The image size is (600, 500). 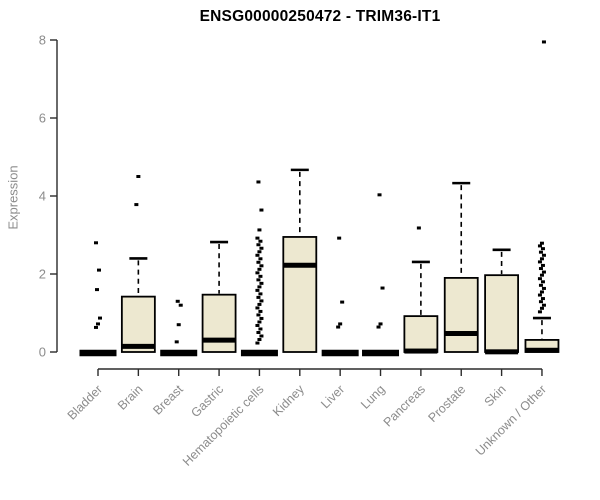 I want to click on x-axis-label: Liver, so click(x=332, y=396).